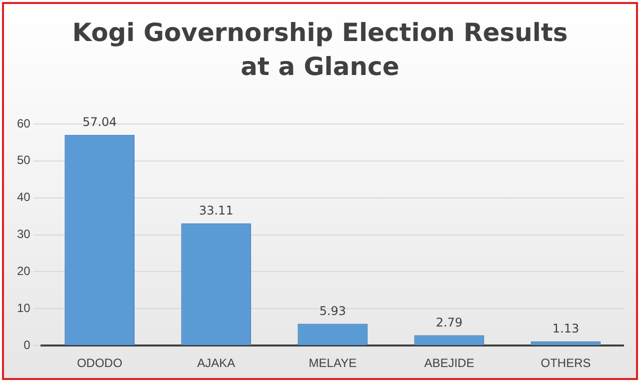  Describe the element at coordinates (99, 363) in the screenshot. I see `x-tick-label: ODODO` at that location.